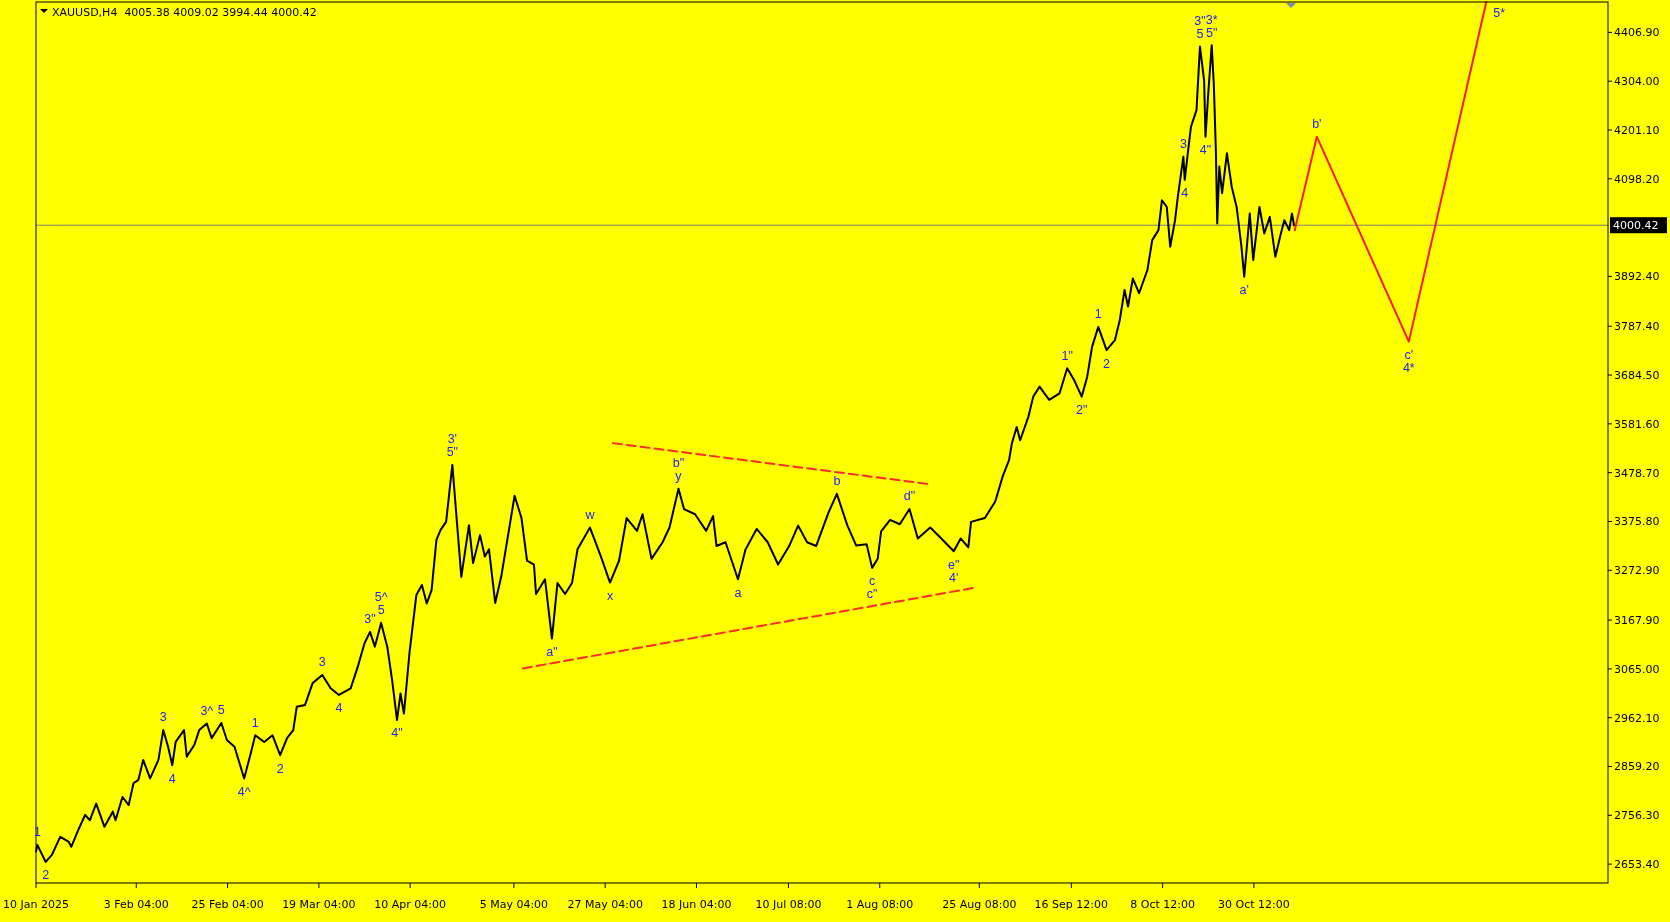 The width and height of the screenshot is (1670, 922). What do you see at coordinates (1637, 179) in the screenshot?
I see `y-tick-label: 4098.20` at bounding box center [1637, 179].